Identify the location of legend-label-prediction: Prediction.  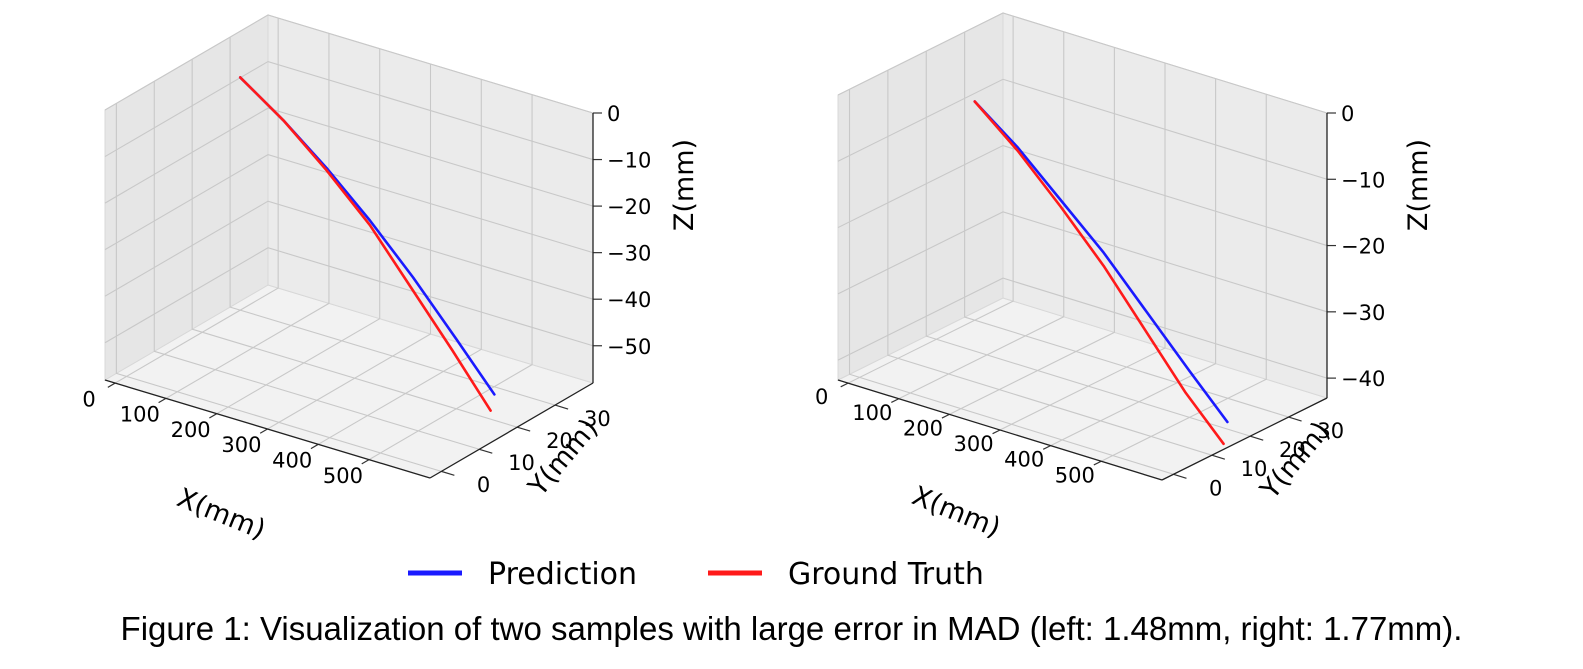
(562, 574).